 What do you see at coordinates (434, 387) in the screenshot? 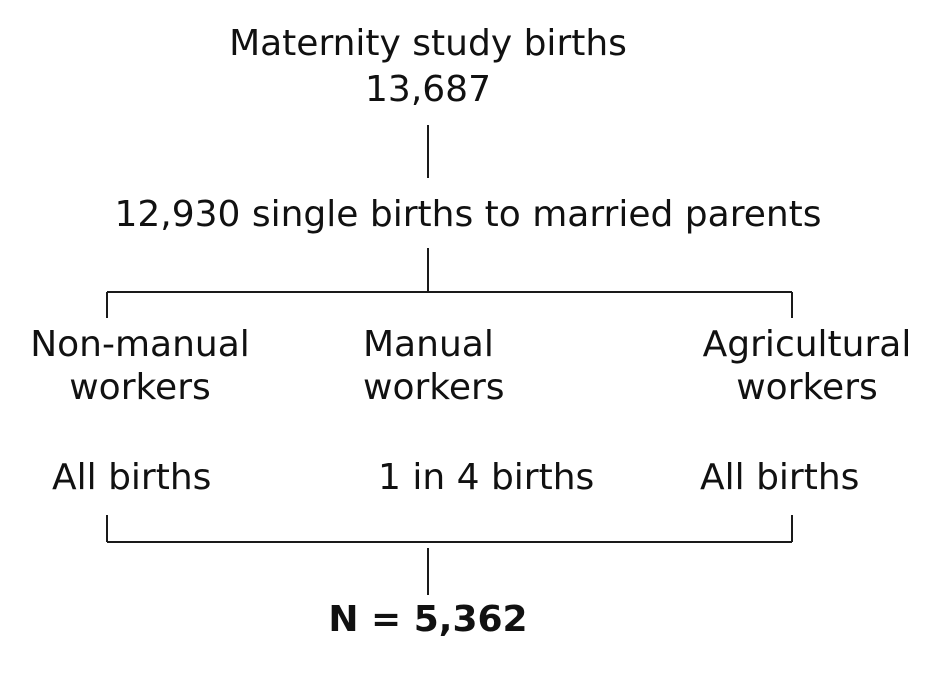
I see `group-manual-line2: workers` at bounding box center [434, 387].